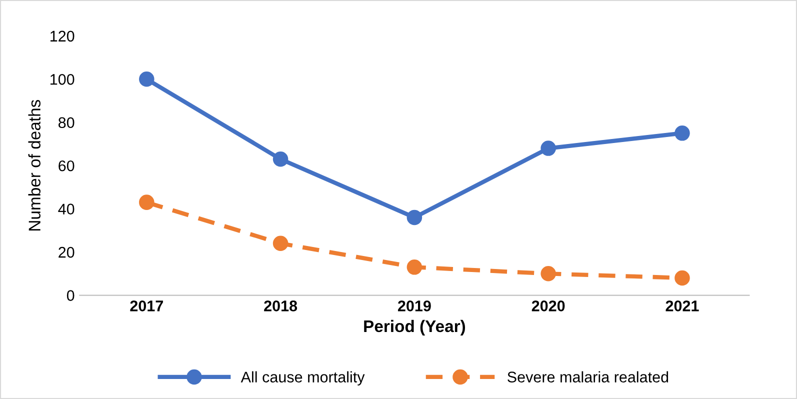 The width and height of the screenshot is (797, 399). I want to click on x-tick-label: 2017, so click(146, 306).